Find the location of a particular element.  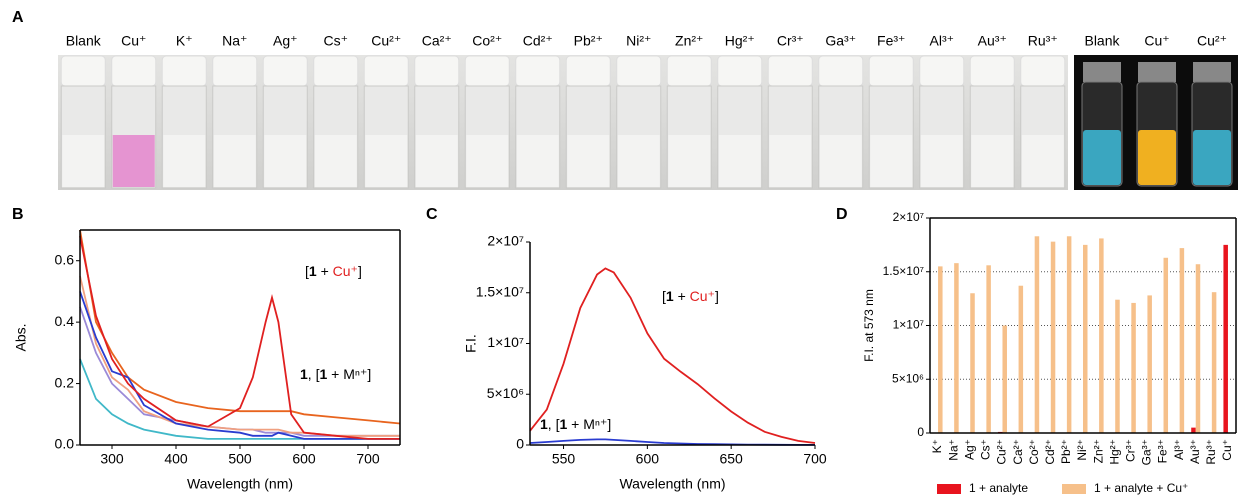

legend-label: 1 + analyte is located at coordinates (998, 488).